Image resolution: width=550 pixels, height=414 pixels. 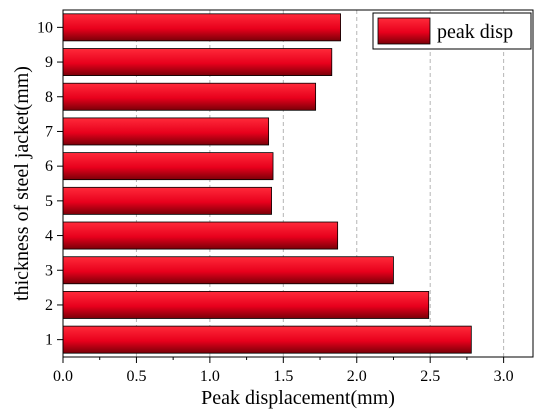 I want to click on legend: peak disp, so click(x=452, y=31).